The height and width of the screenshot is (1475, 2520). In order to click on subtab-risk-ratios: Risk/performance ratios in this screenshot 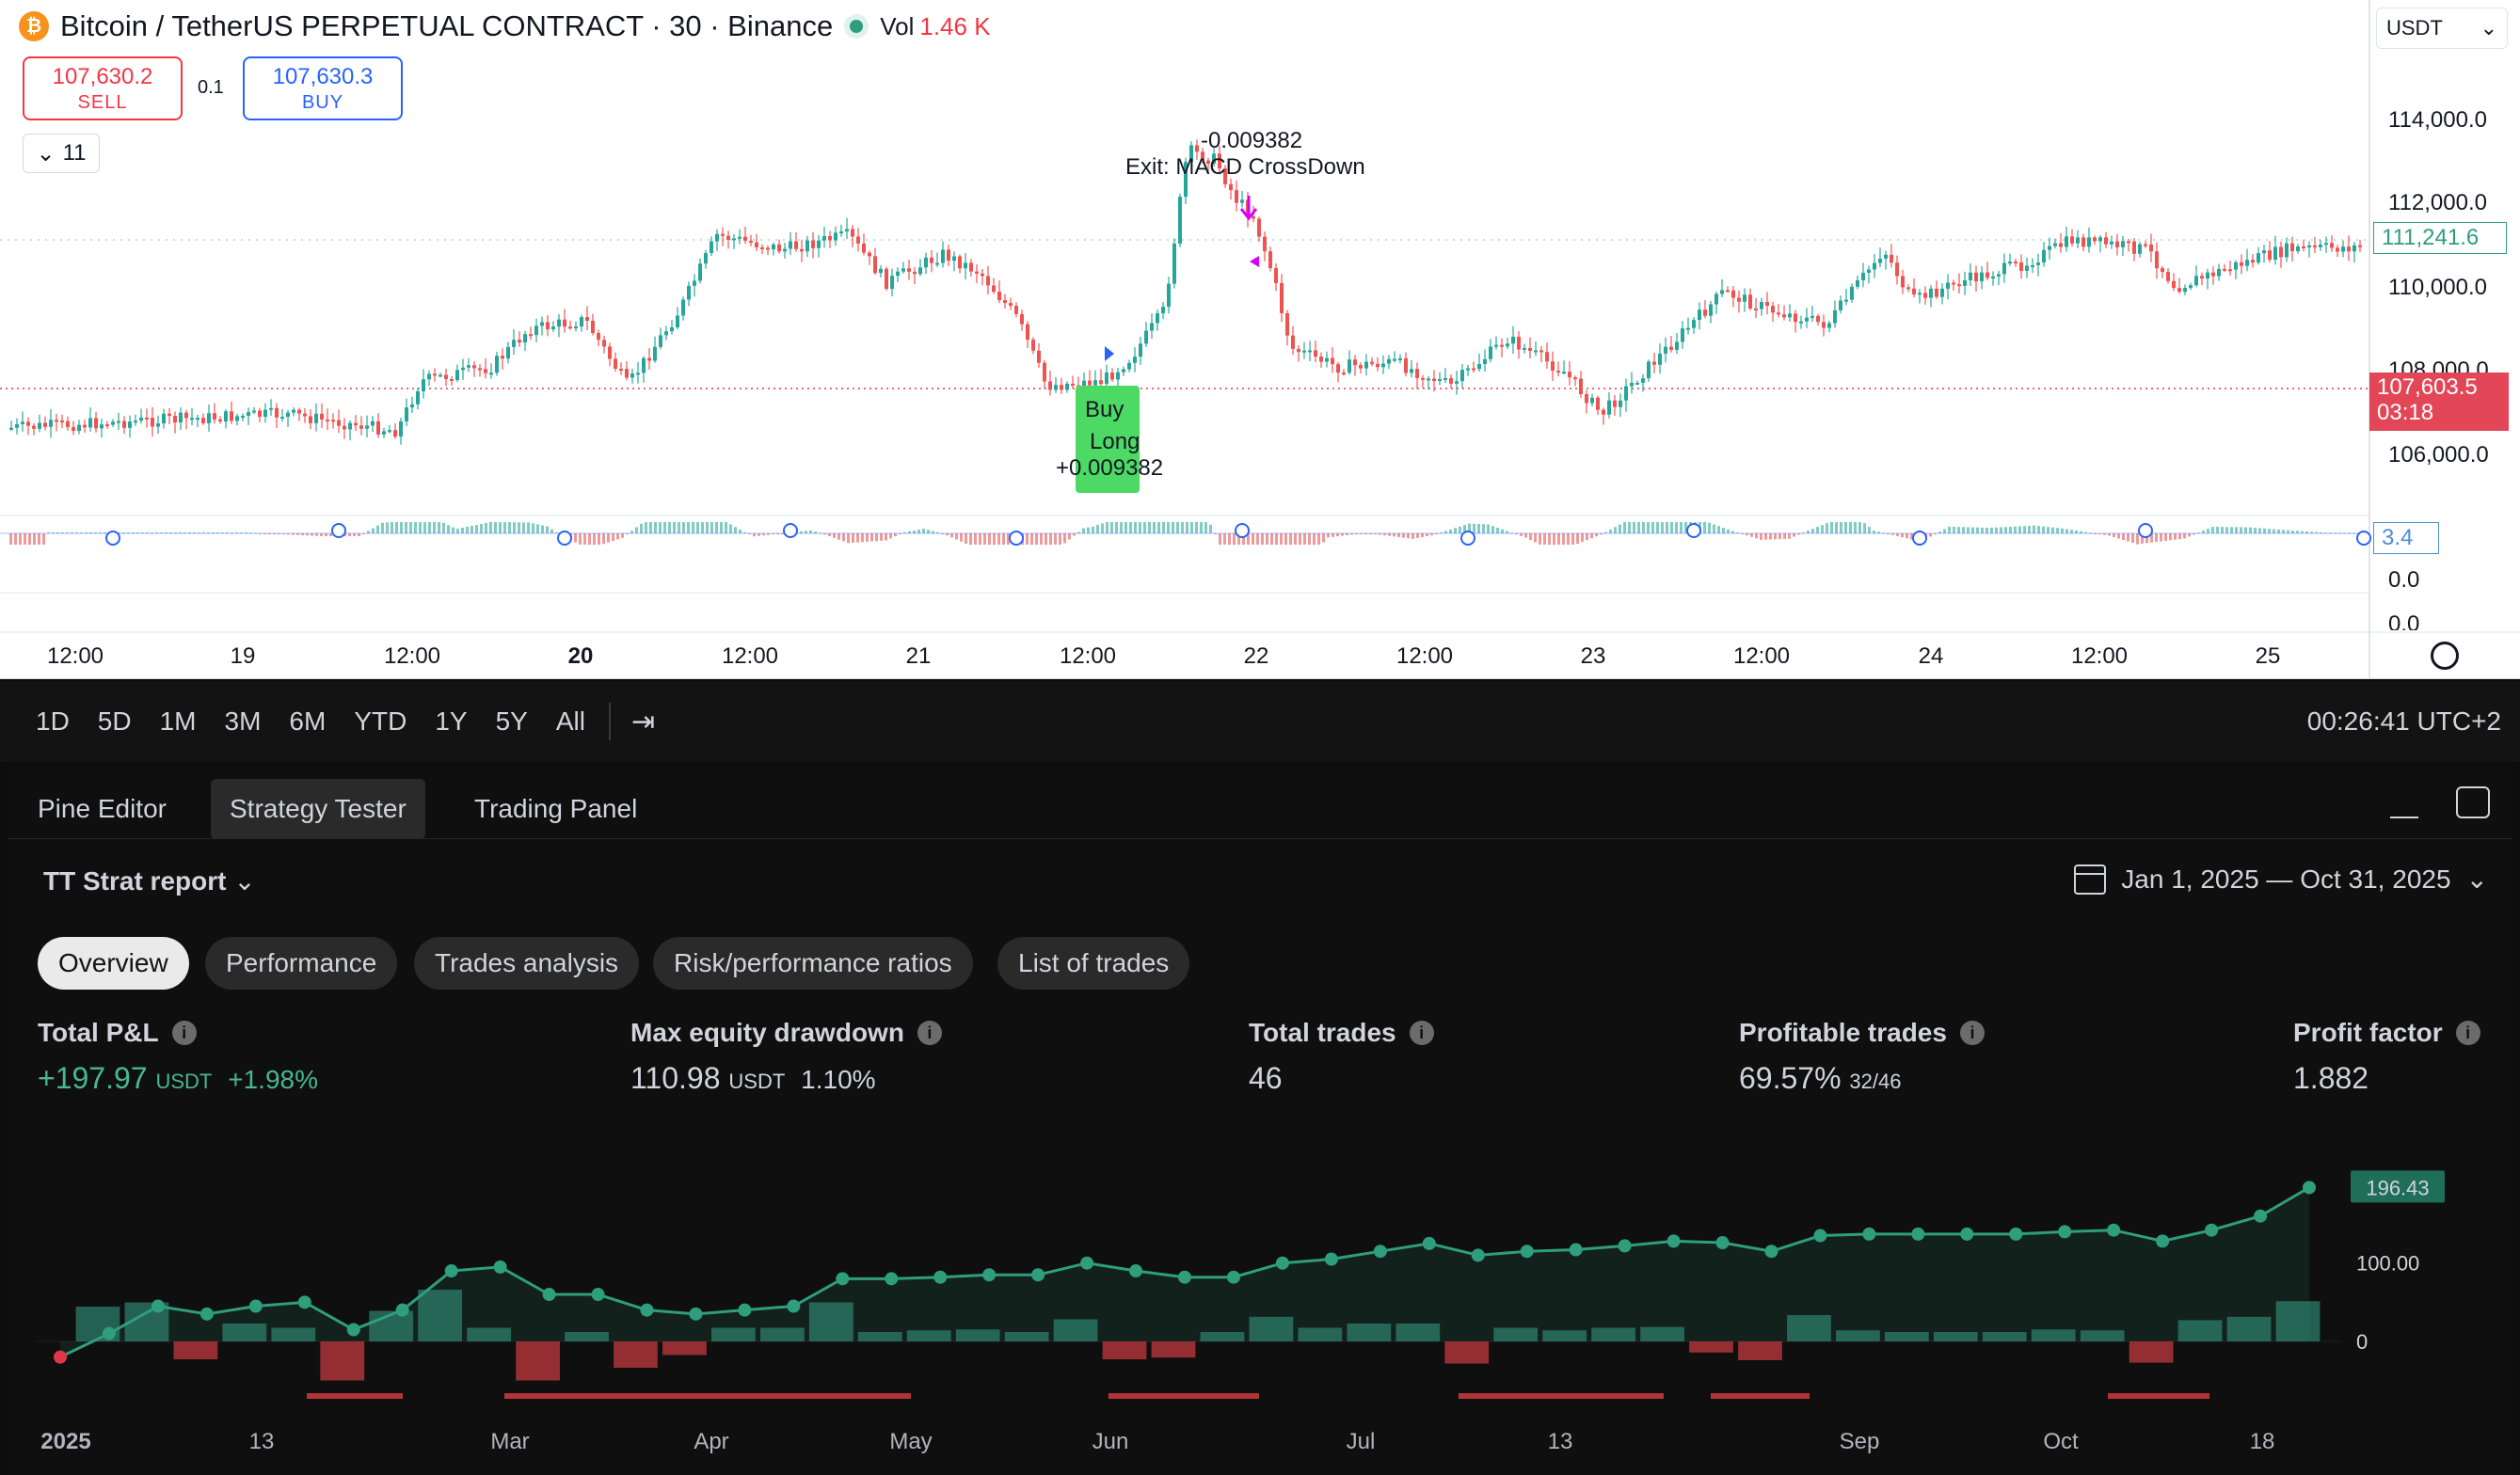, I will do `click(813, 963)`.